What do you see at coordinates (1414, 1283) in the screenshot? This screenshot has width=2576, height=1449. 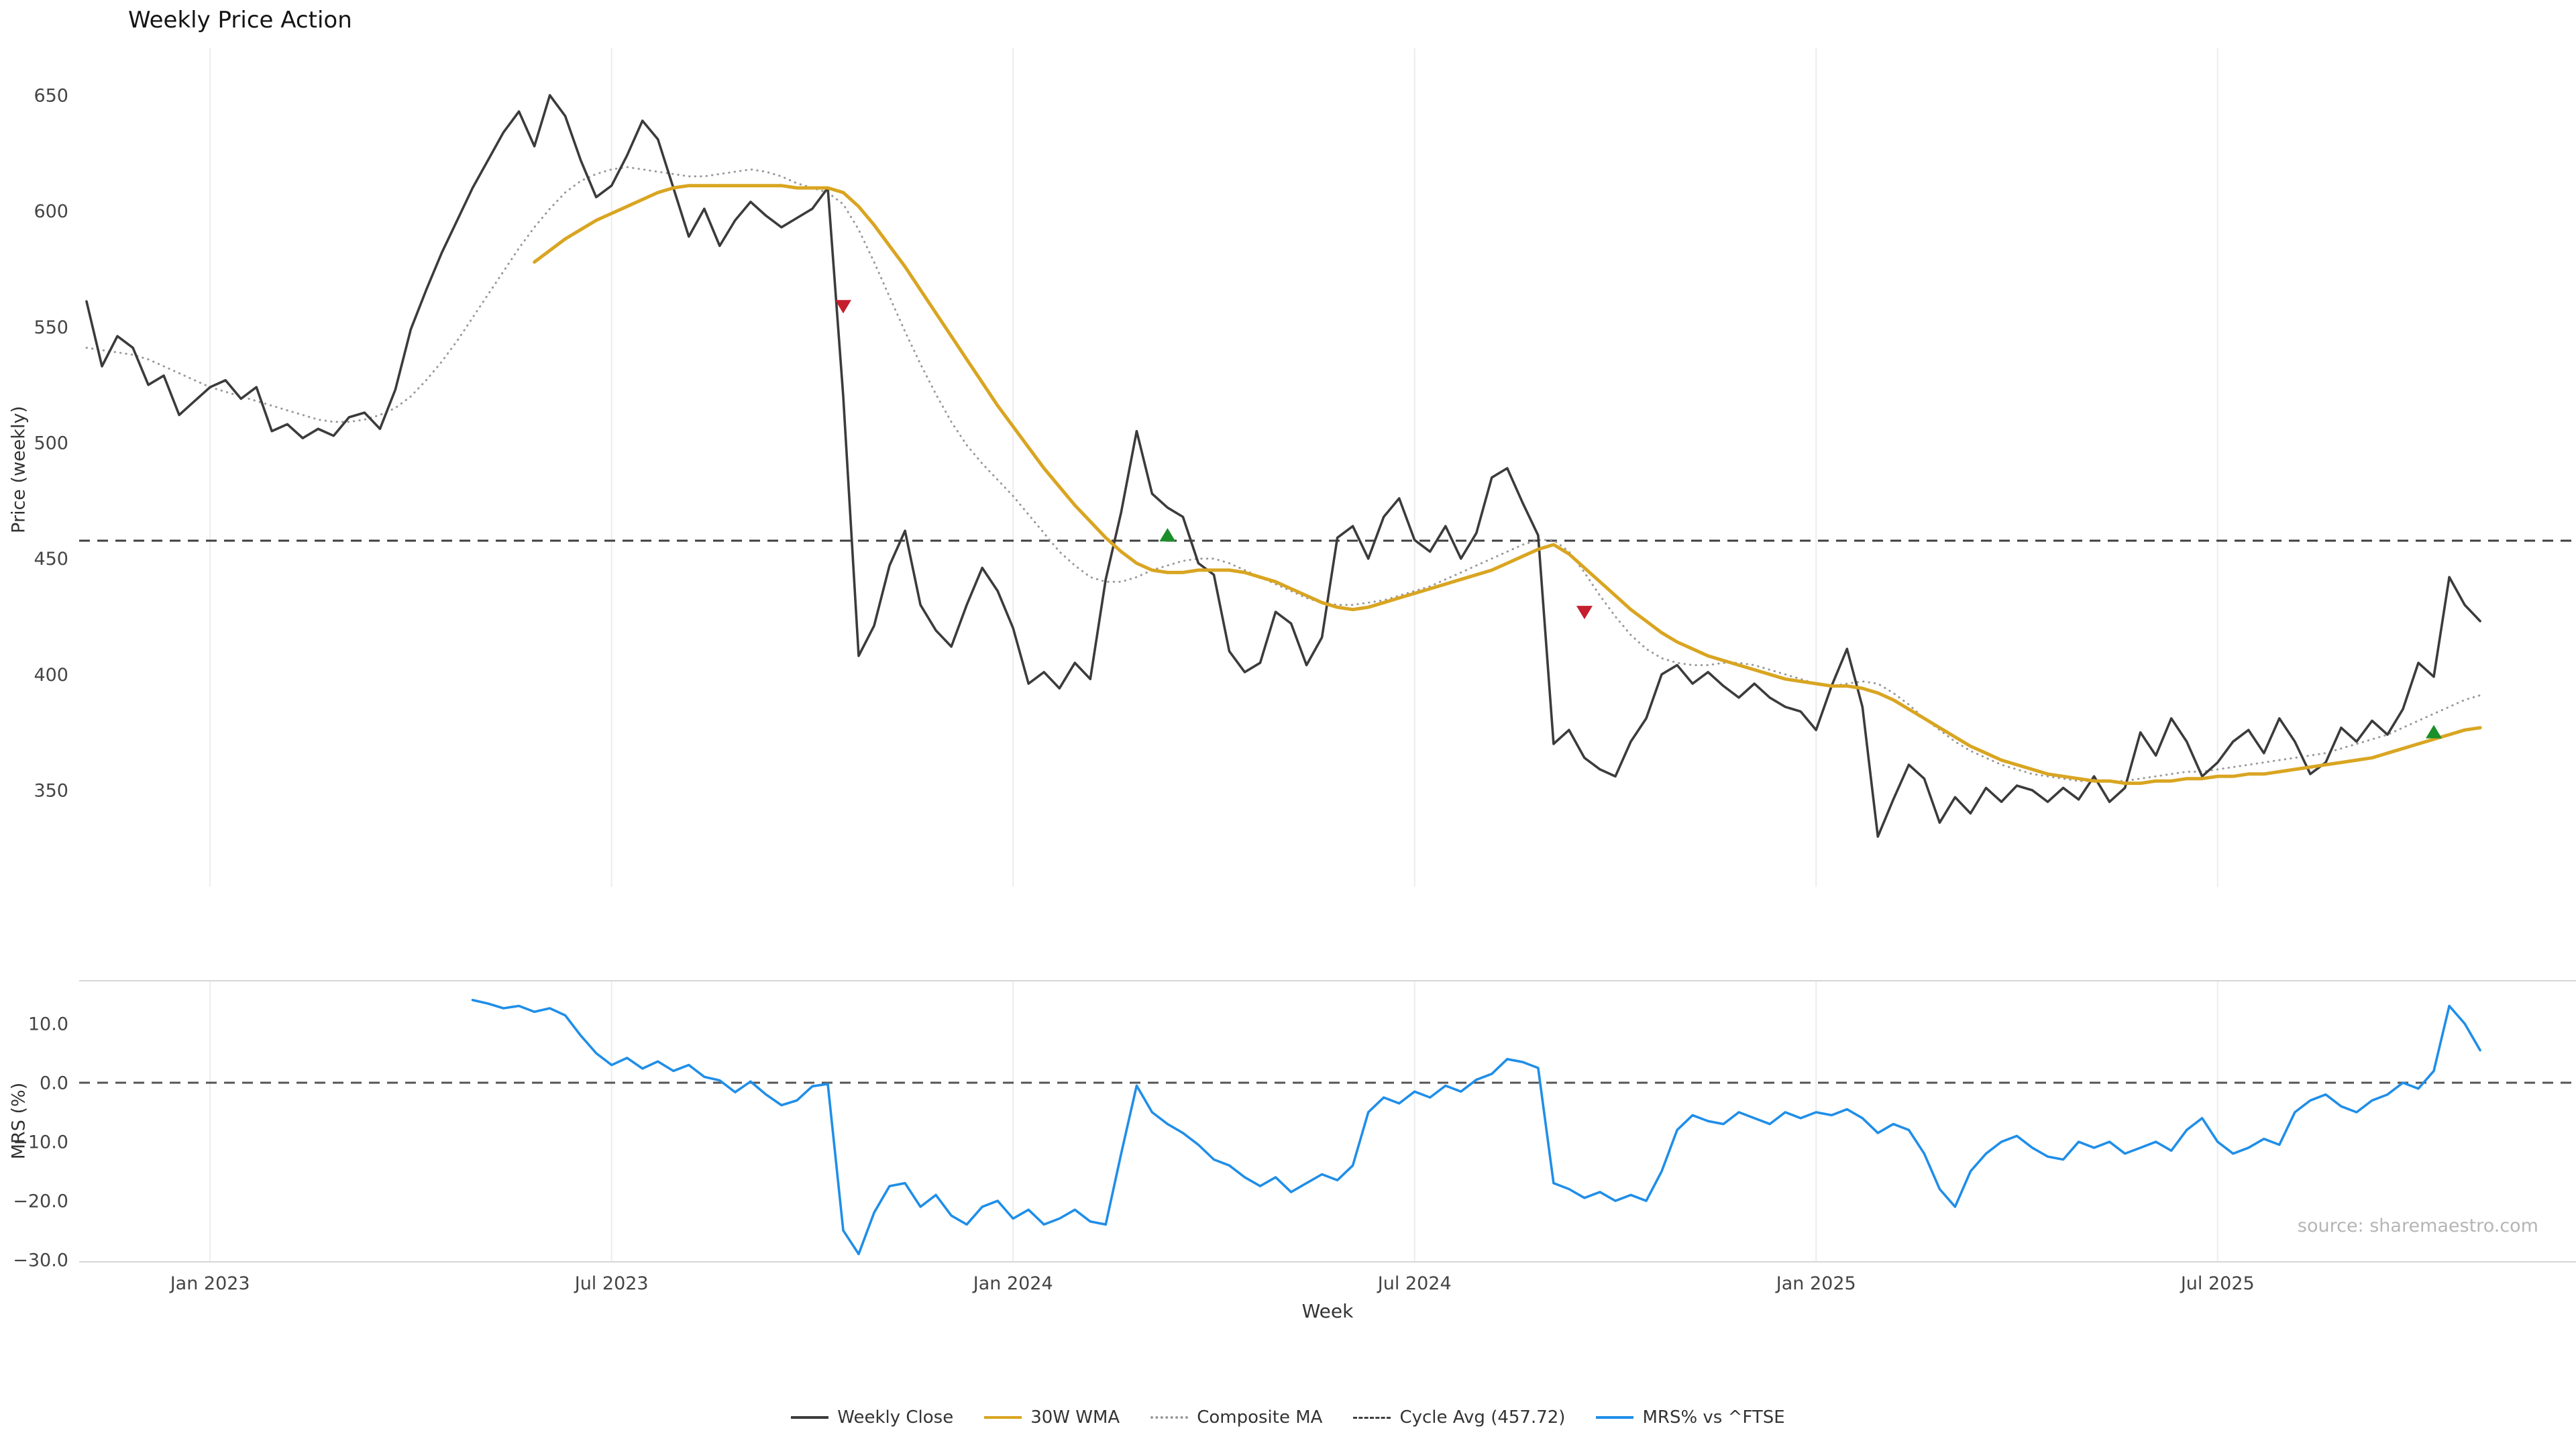 I see `x-tick-label: Jul 2024` at bounding box center [1414, 1283].